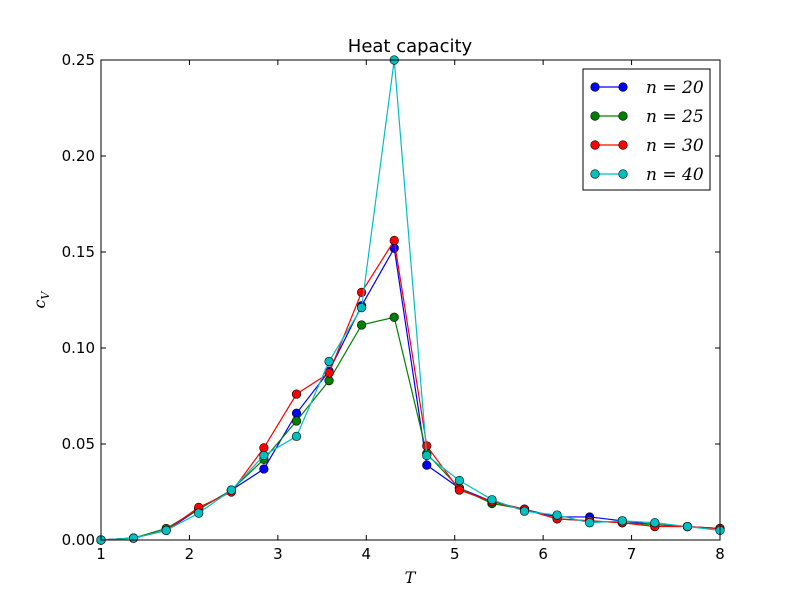 The height and width of the screenshot is (605, 800). I want to click on y-tick-label: 0.20, so click(78, 156).